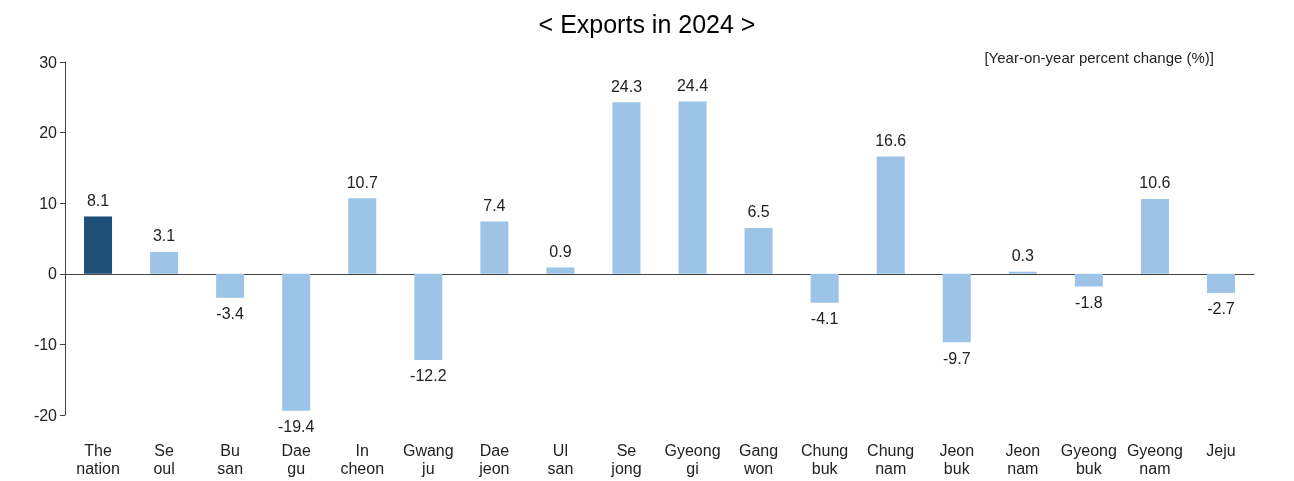 Image resolution: width=1294 pixels, height=481 pixels. Describe the element at coordinates (1221, 450) in the screenshot. I see `x-tick-label: Jeju` at that location.